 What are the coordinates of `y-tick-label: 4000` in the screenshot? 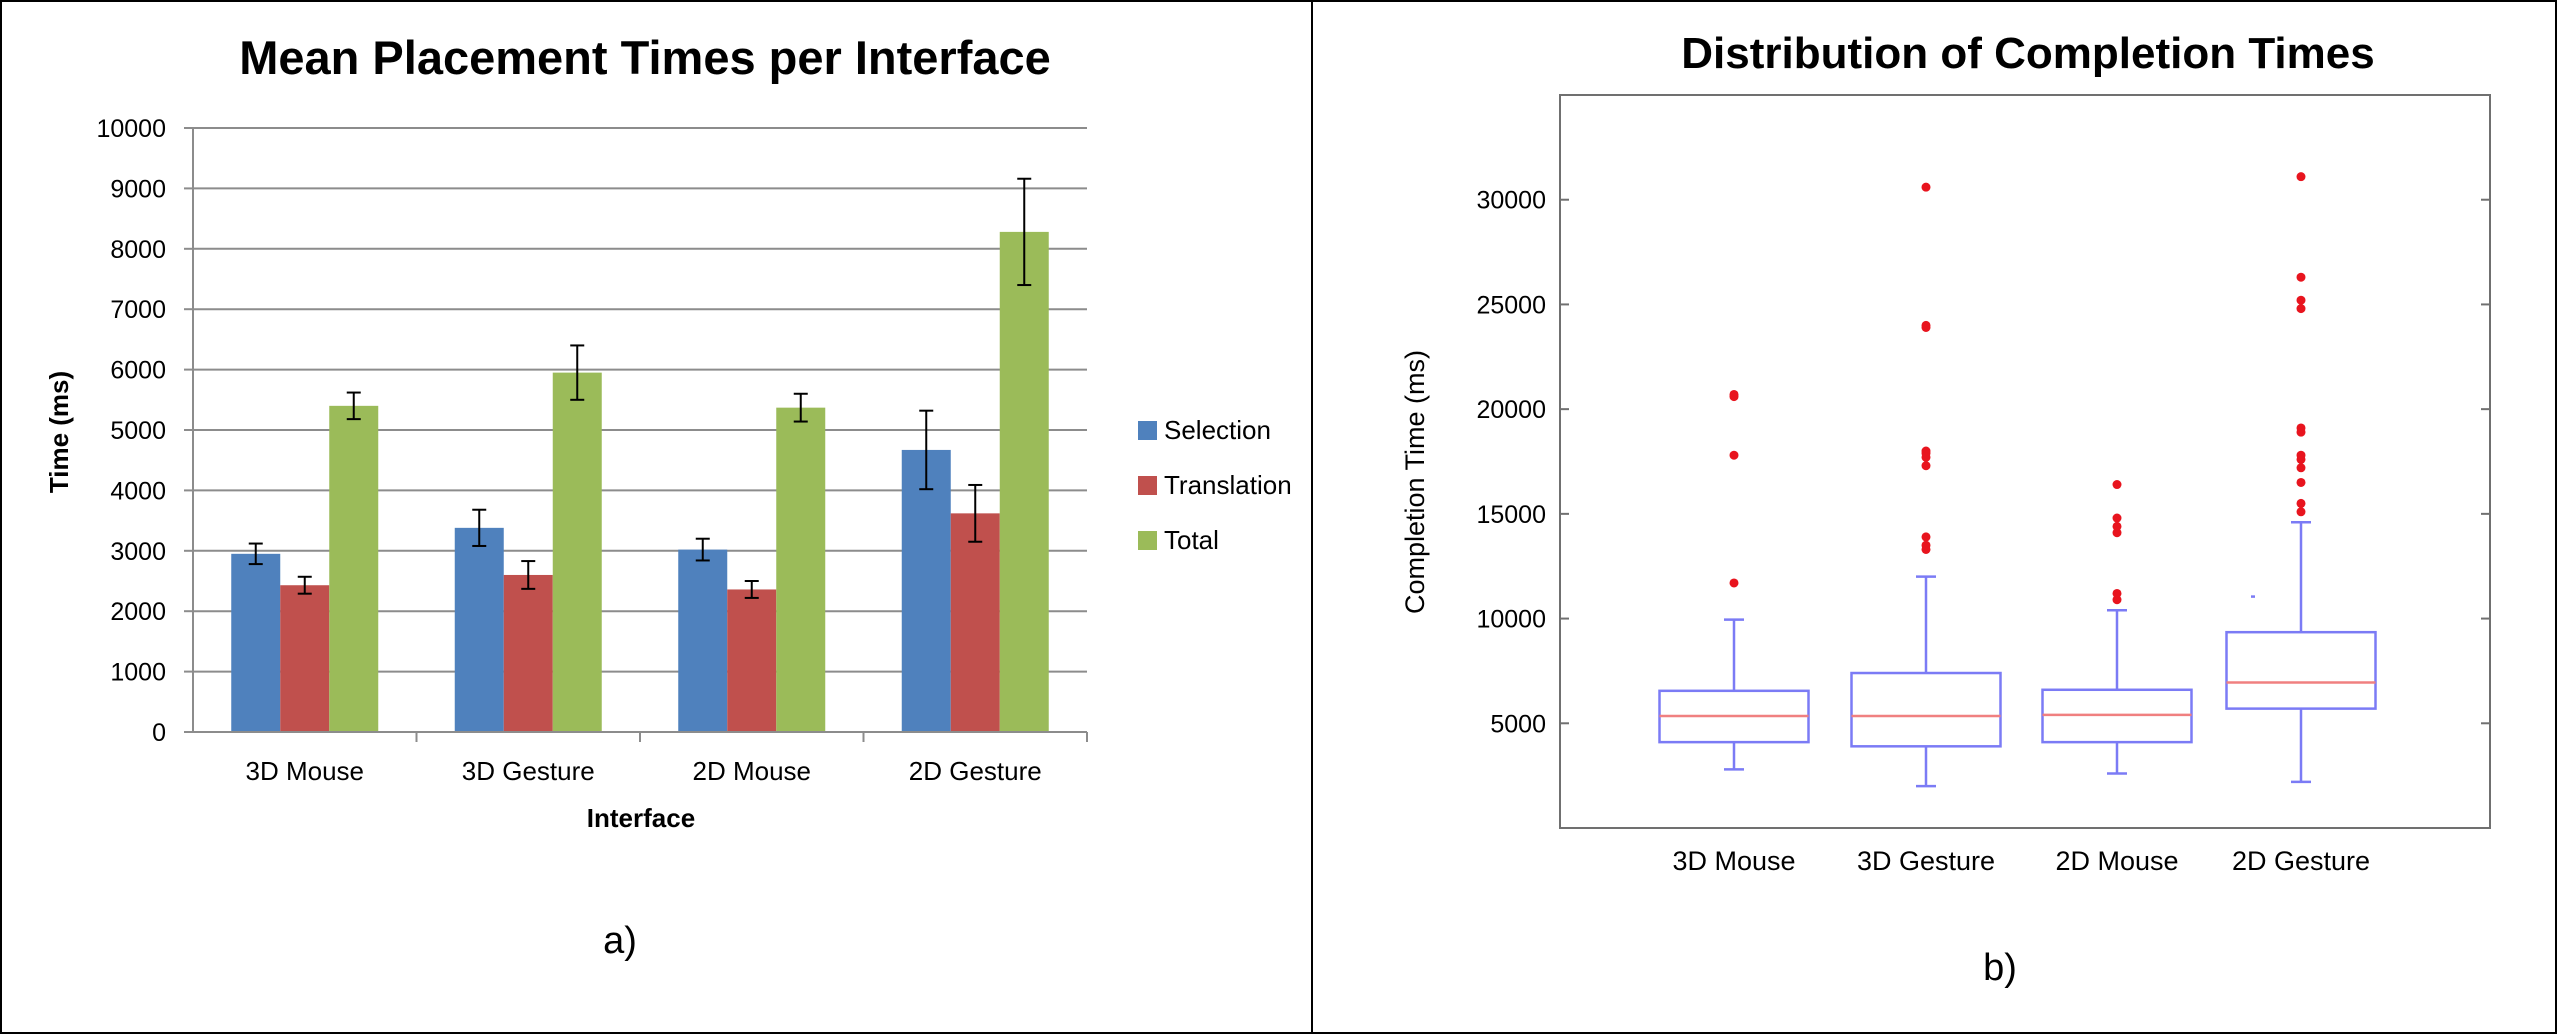 It's located at (138, 491).